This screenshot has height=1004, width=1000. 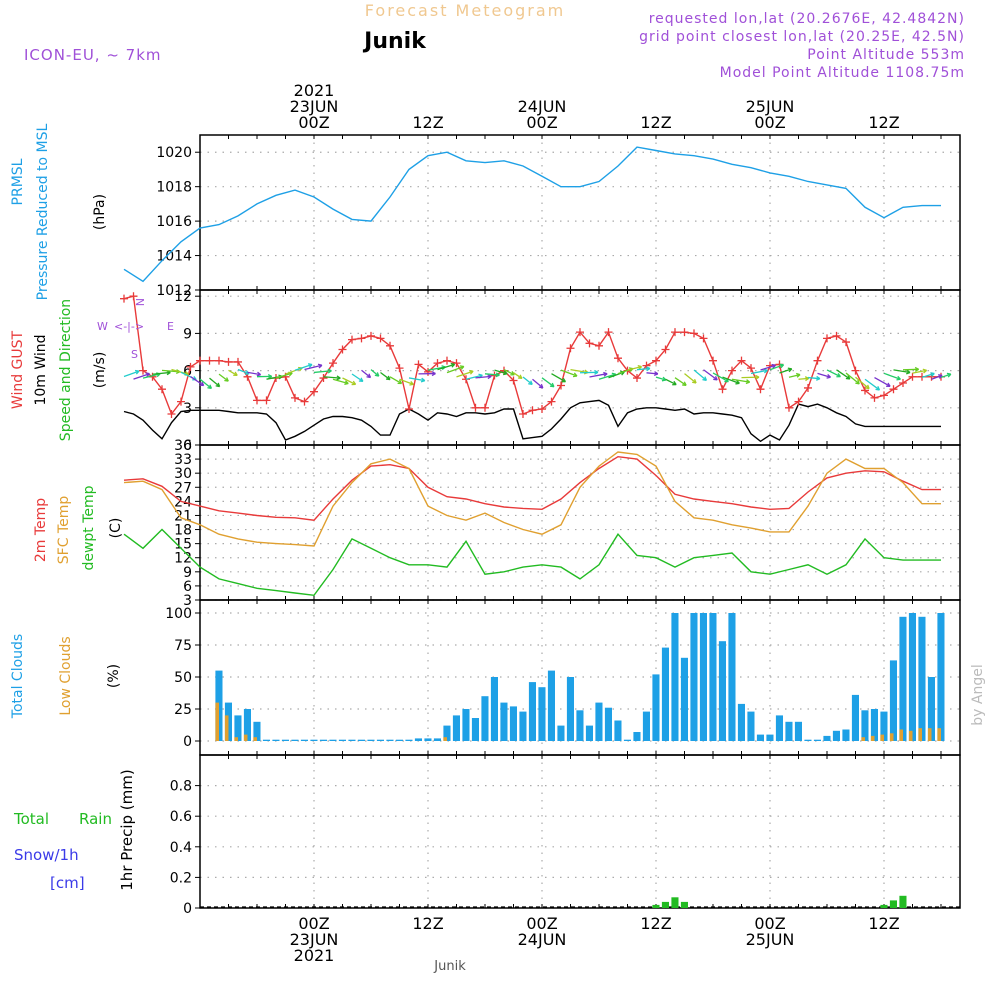 What do you see at coordinates (93, 55) in the screenshot?
I see `model-name: ICON-EU, ~ 7km` at bounding box center [93, 55].